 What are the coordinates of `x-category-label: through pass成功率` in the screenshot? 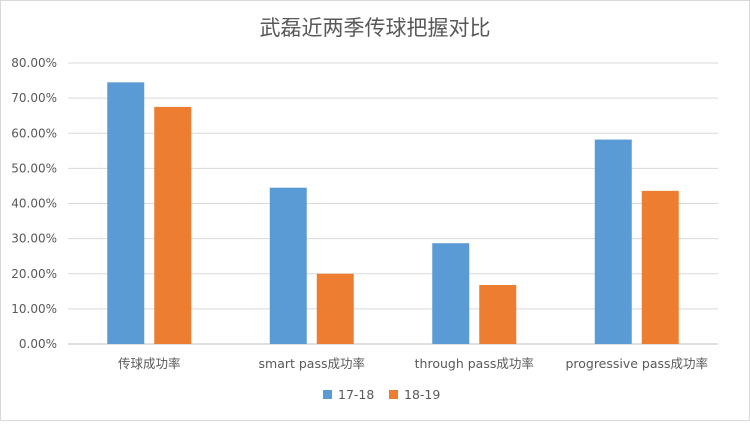 It's located at (474, 363).